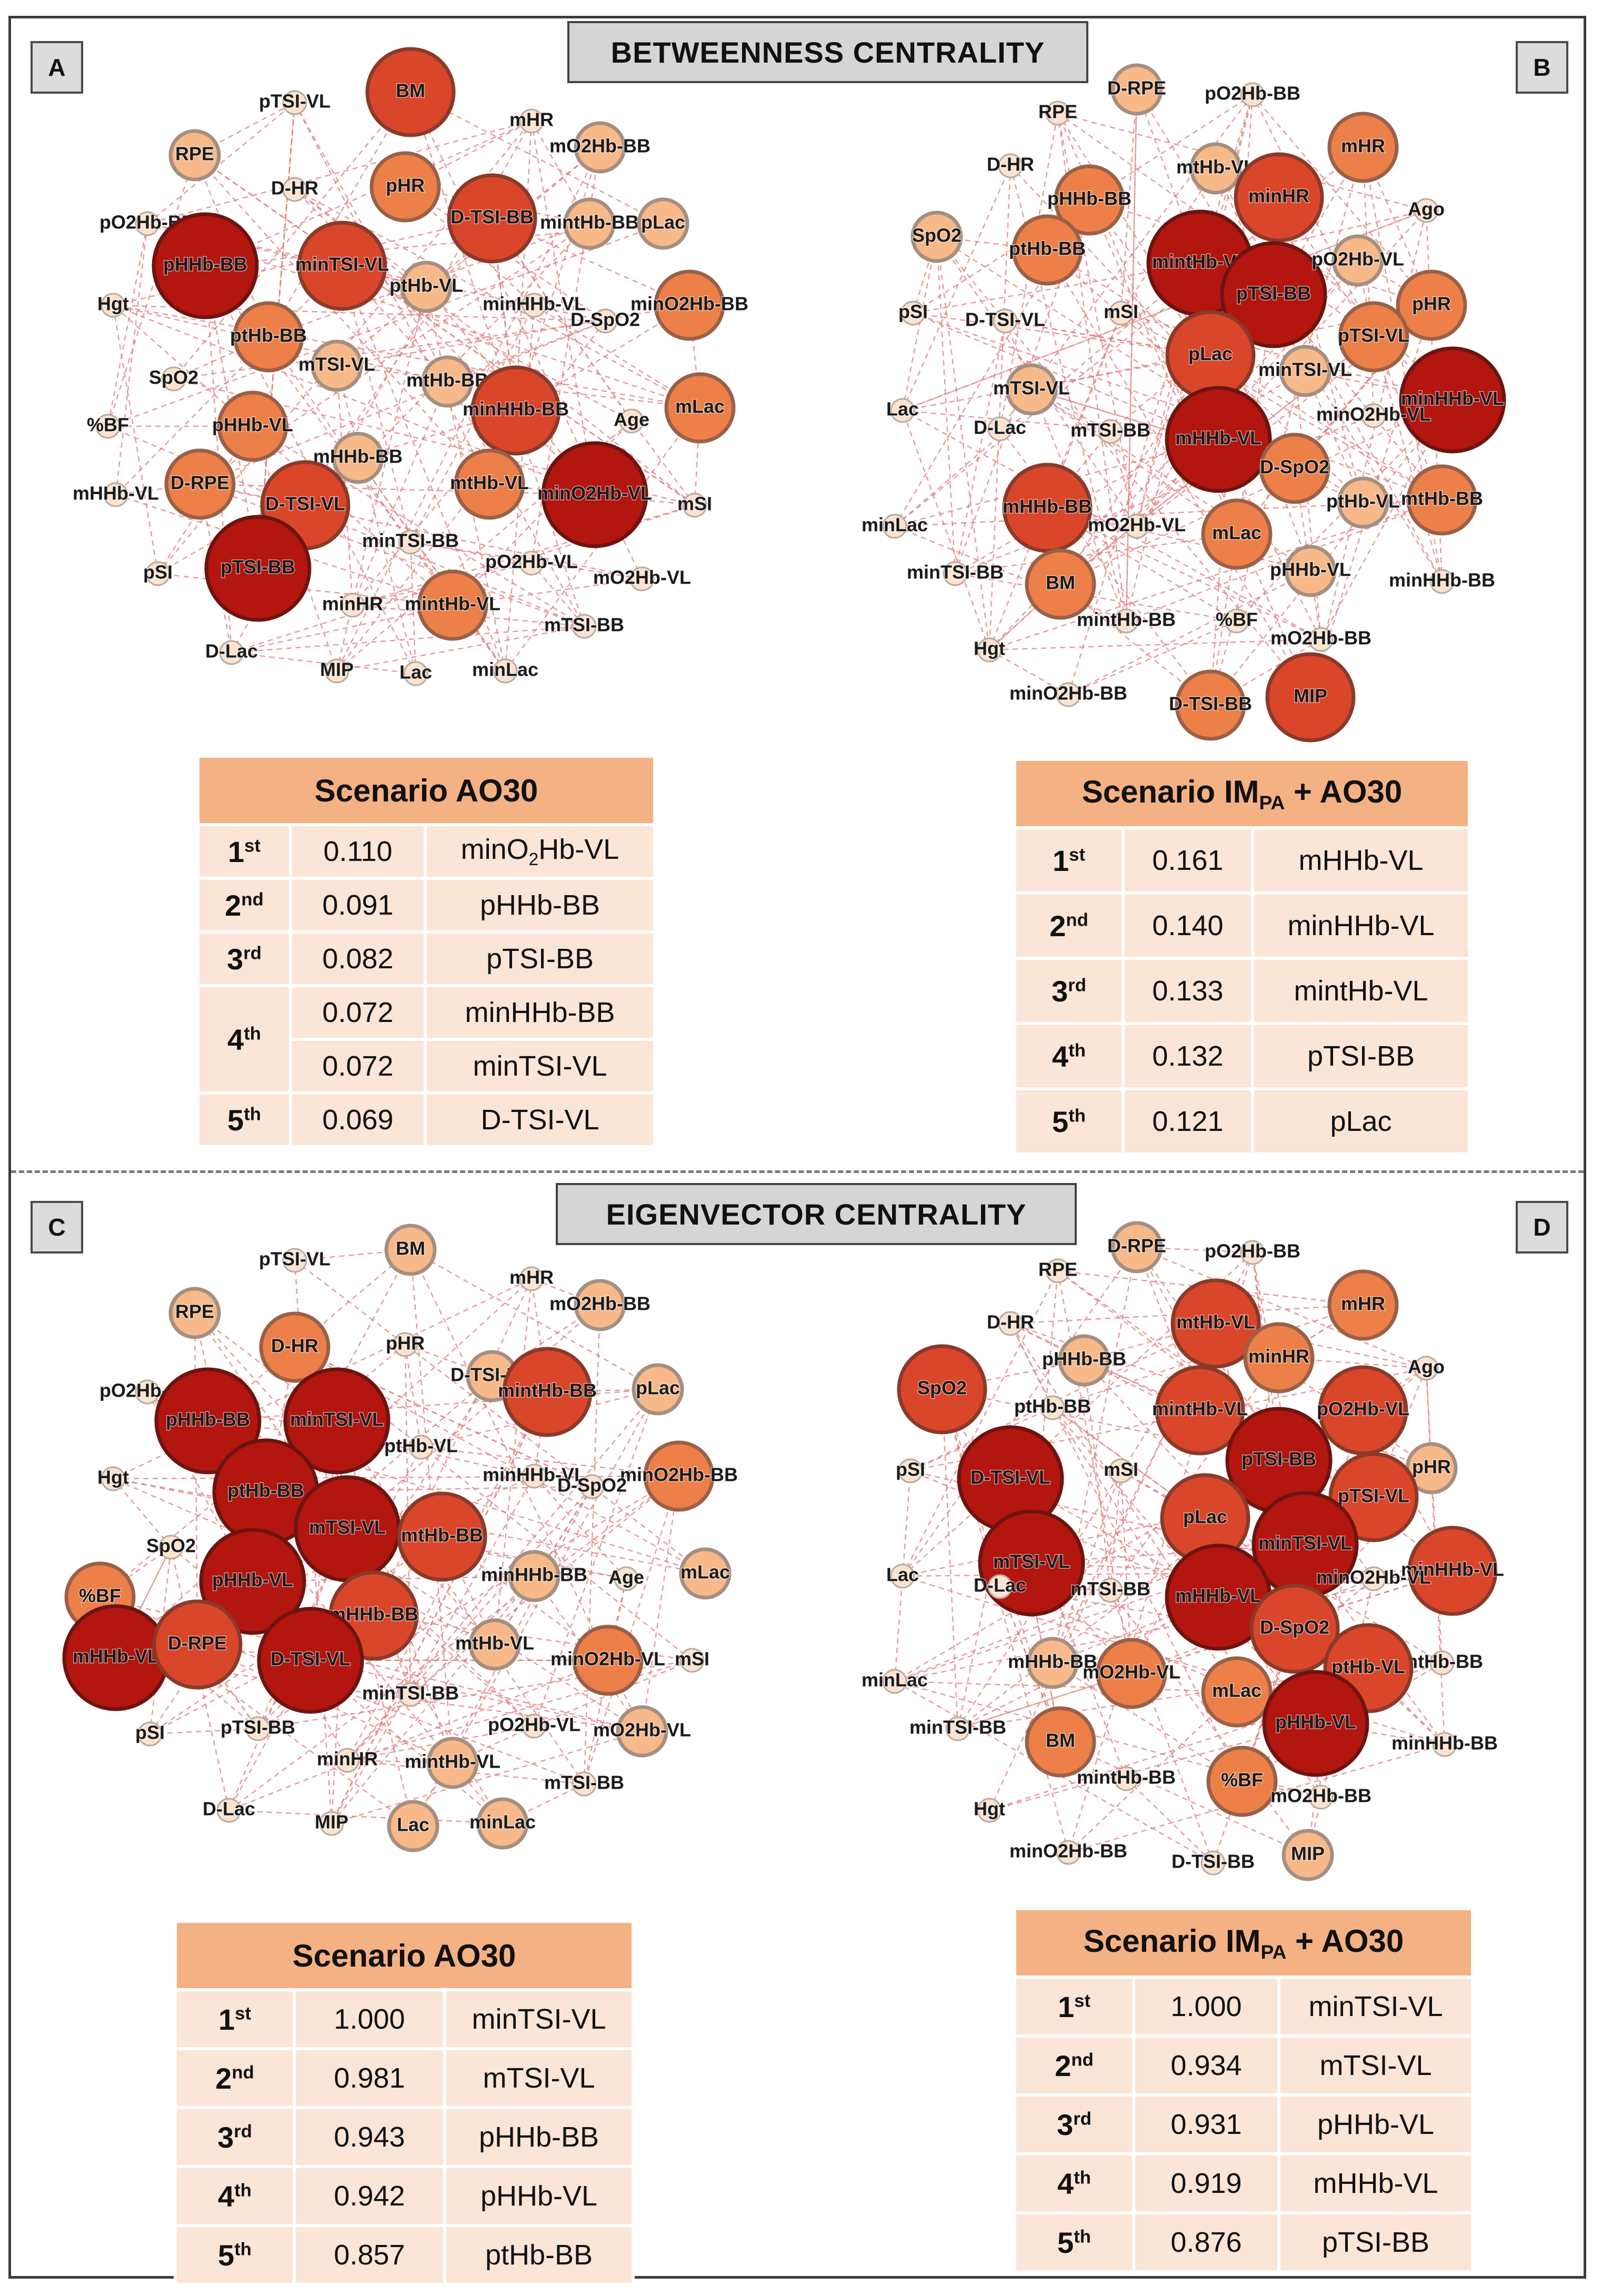  I want to click on network-node: D-HR, so click(295, 189).